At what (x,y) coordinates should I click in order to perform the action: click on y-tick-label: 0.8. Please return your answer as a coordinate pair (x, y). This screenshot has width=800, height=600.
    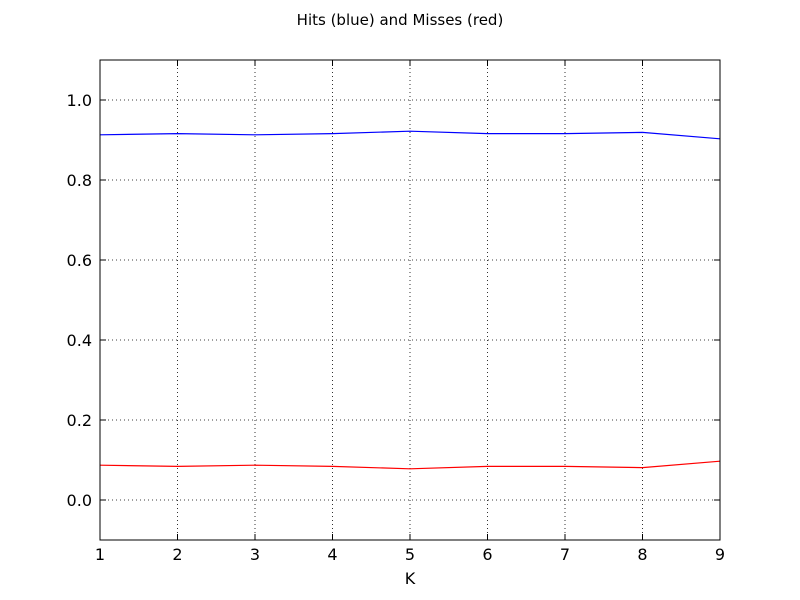
    Looking at the image, I should click on (79, 180).